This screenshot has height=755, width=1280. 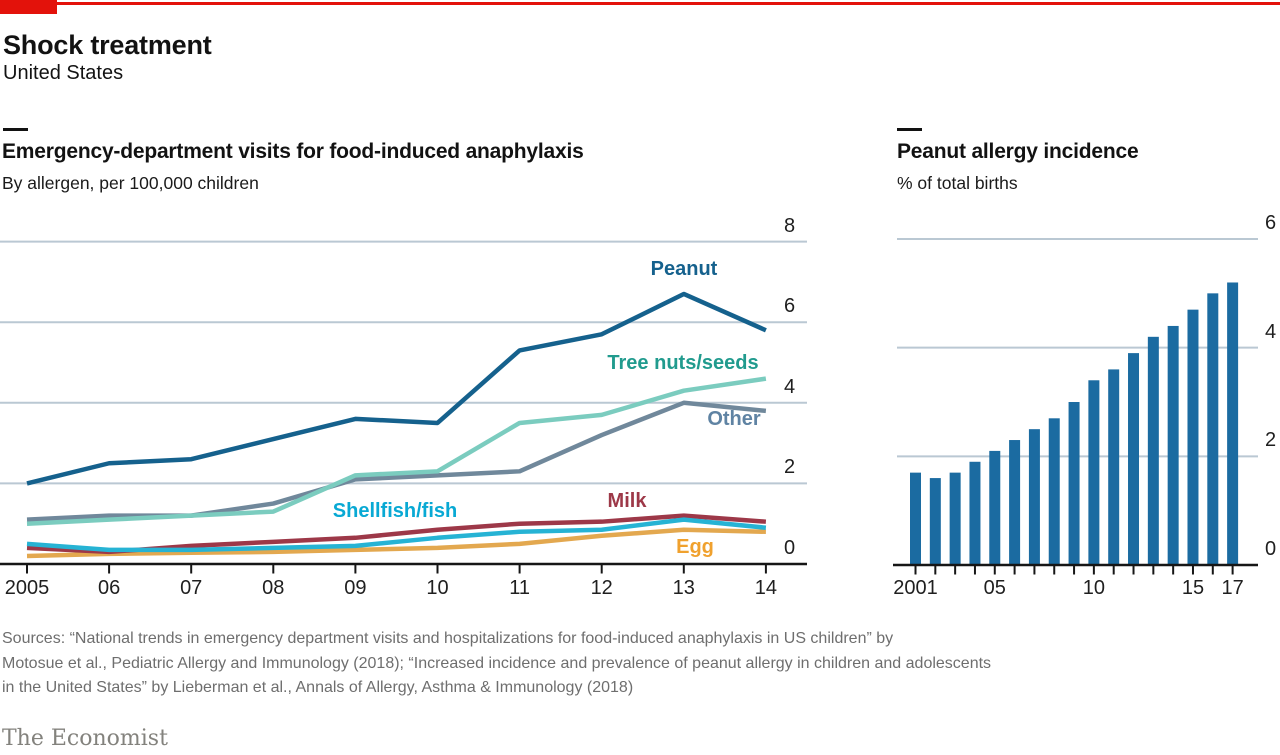 What do you see at coordinates (1213, 429) in the screenshot?
I see `bar-2016` at bounding box center [1213, 429].